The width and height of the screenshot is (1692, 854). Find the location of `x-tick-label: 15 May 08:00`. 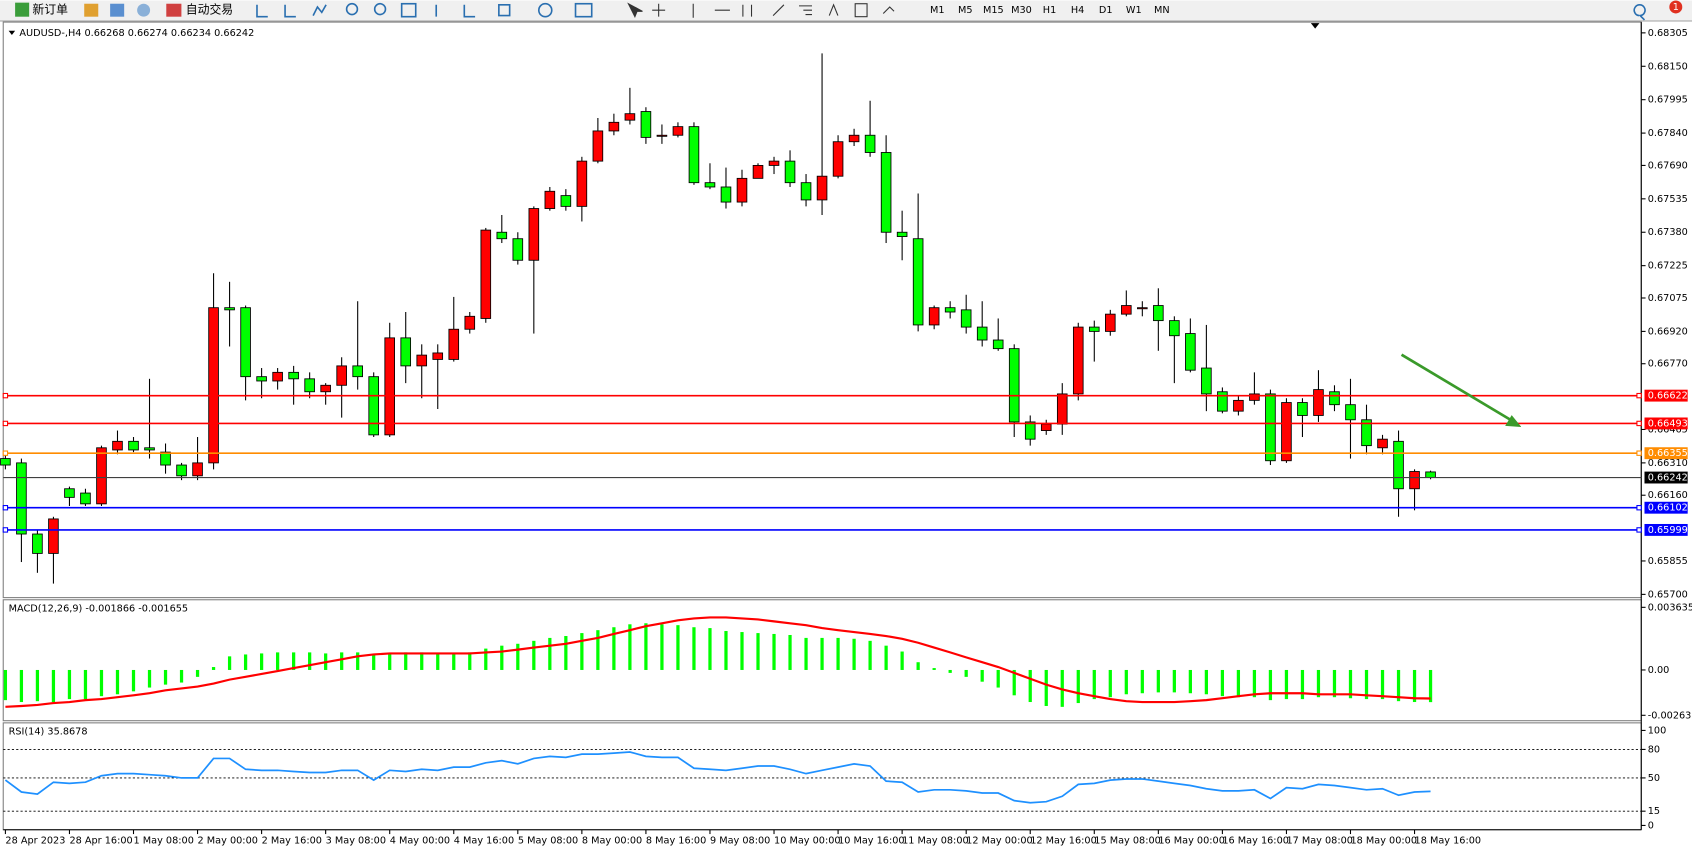

x-tick-label: 15 May 08:00 is located at coordinates (1127, 841).